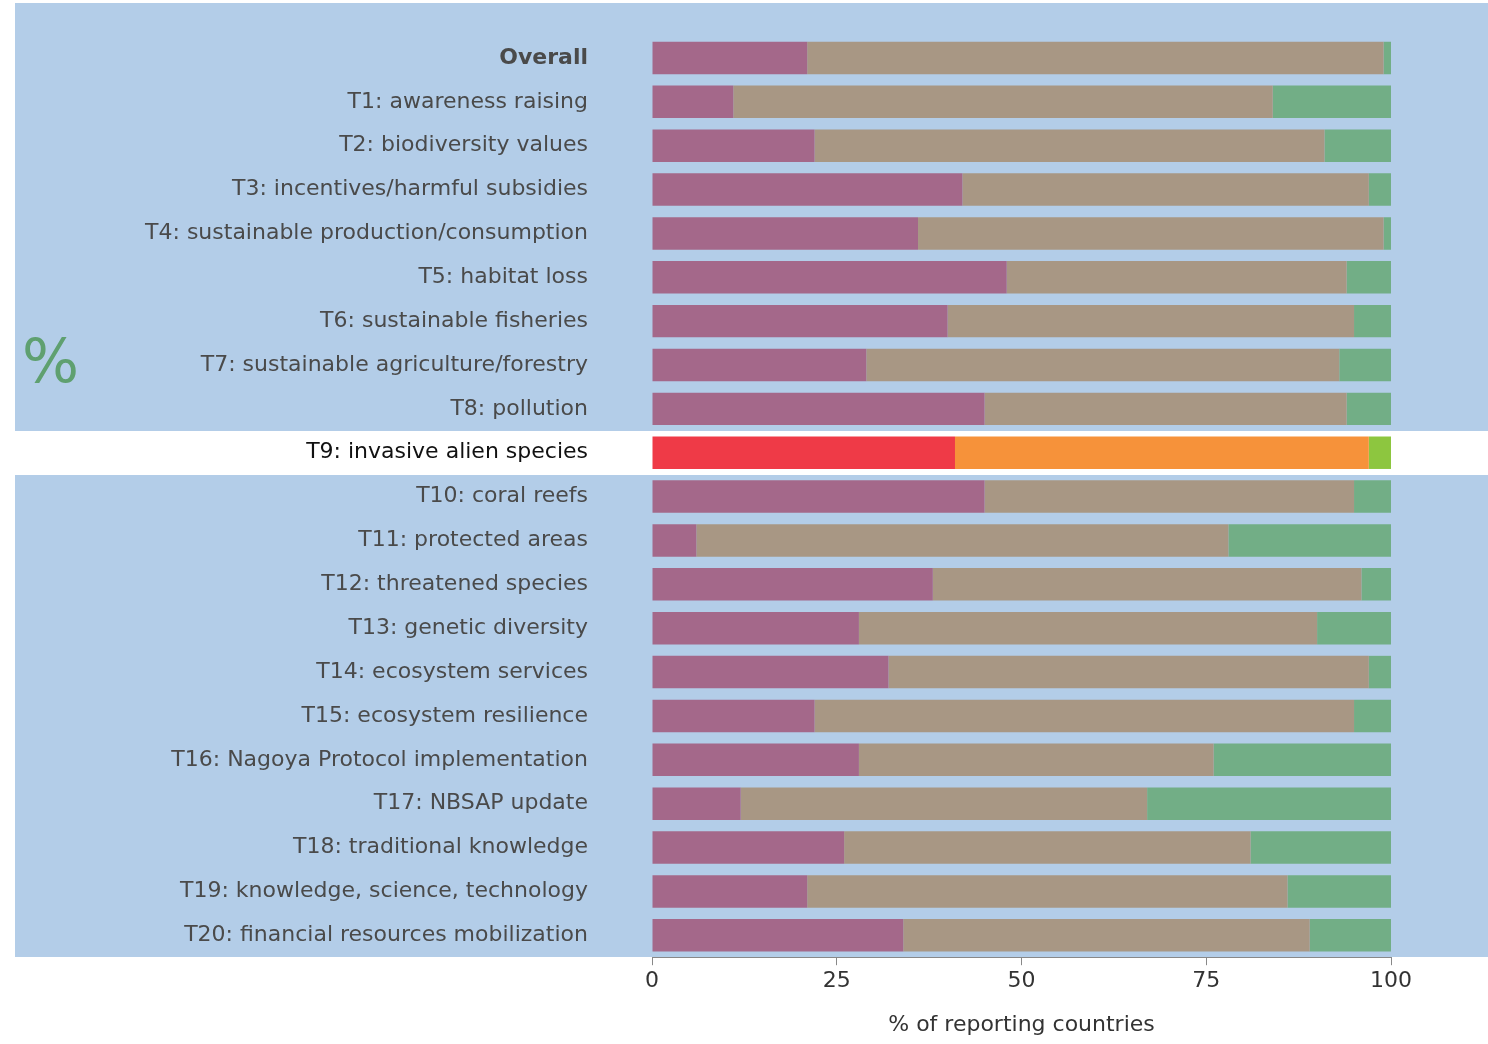 The image size is (1488, 1044). What do you see at coordinates (451, 670) in the screenshot?
I see `y-tick-label: T14: ecosystem services` at bounding box center [451, 670].